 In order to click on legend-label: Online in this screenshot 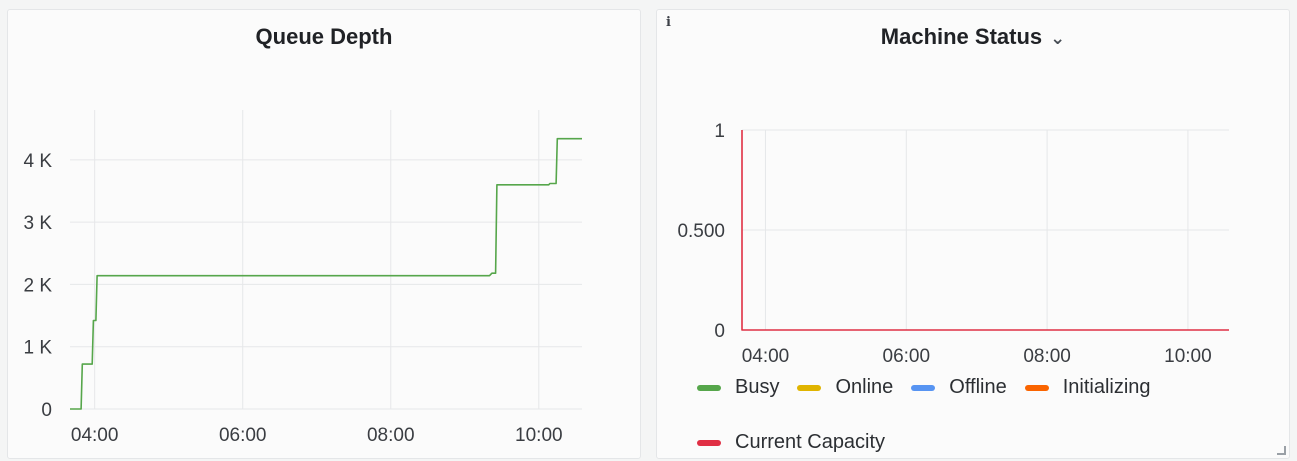, I will do `click(864, 387)`.